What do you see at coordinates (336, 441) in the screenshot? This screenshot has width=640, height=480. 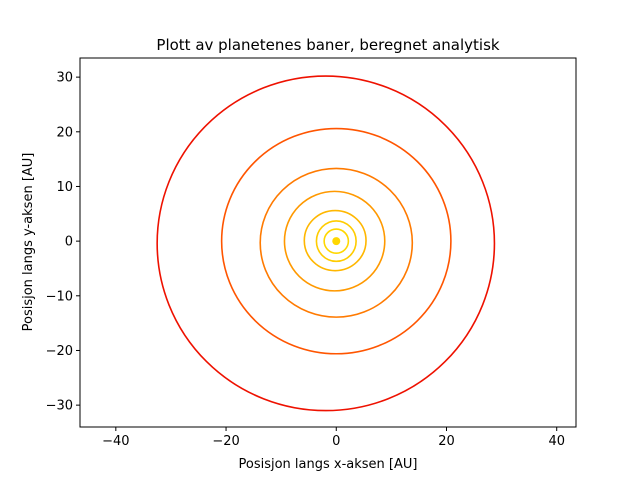 I see `x-tick-label: 0` at bounding box center [336, 441].